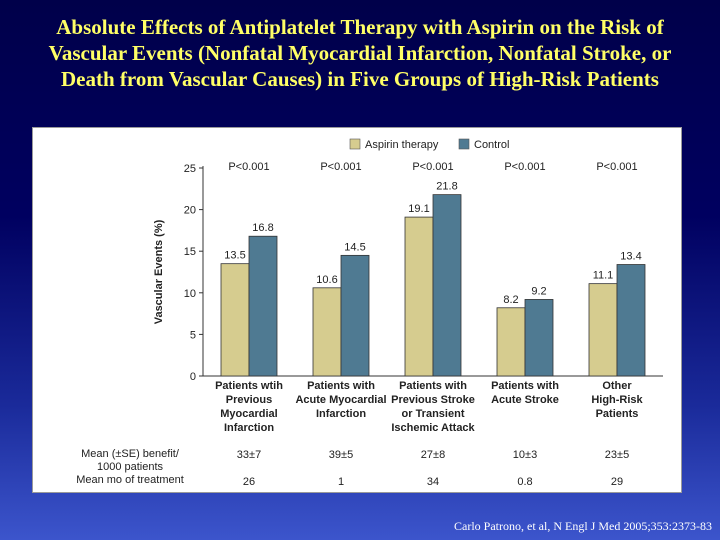 The image size is (720, 540). What do you see at coordinates (159, 271) in the screenshot?
I see `y-axis-title: Vascular Events (%)` at bounding box center [159, 271].